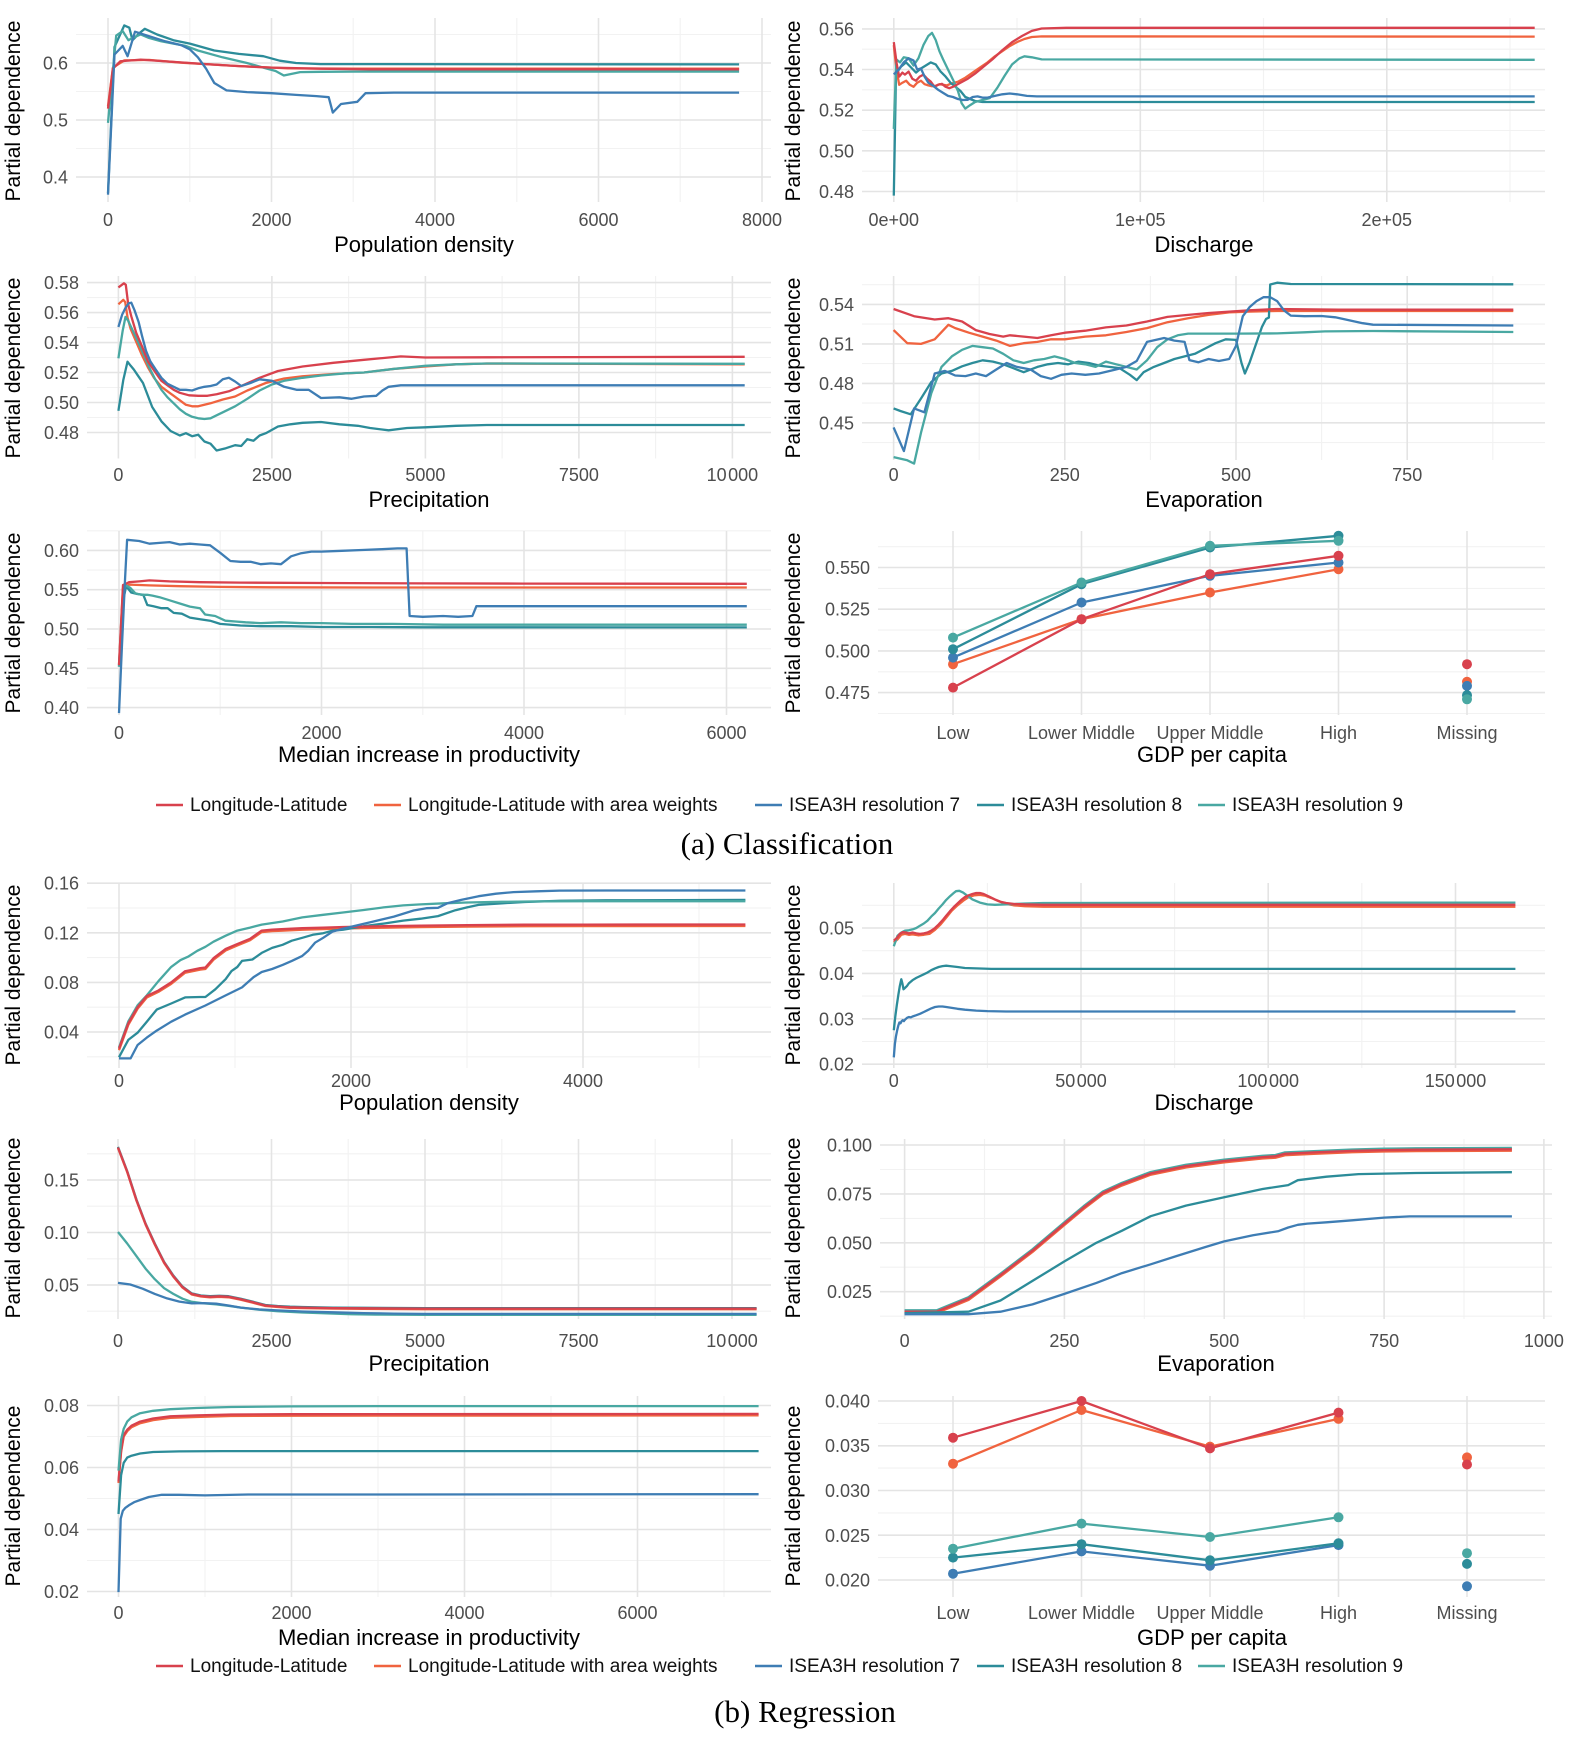  I want to click on svg-text: ISEA3H resolution 7, so click(874, 1666).